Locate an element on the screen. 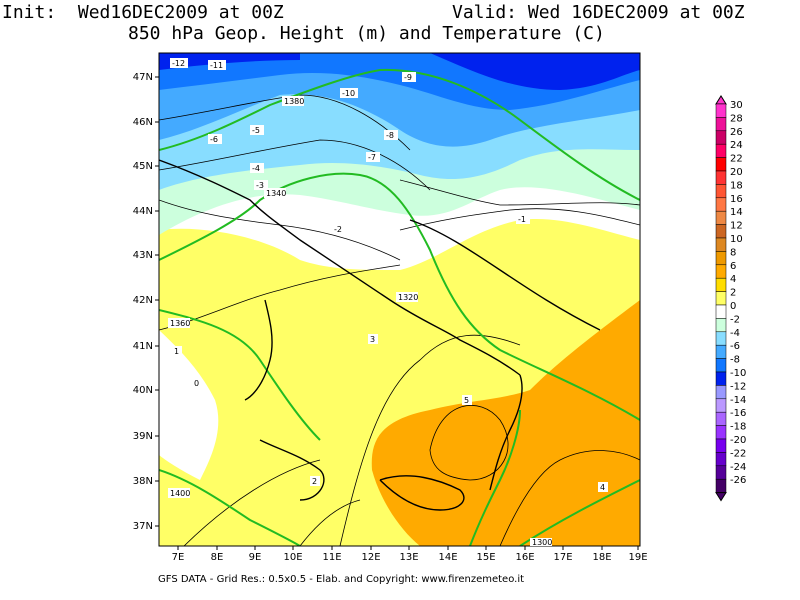 This screenshot has width=800, height=600. lon-label: 7E is located at coordinates (178, 557).